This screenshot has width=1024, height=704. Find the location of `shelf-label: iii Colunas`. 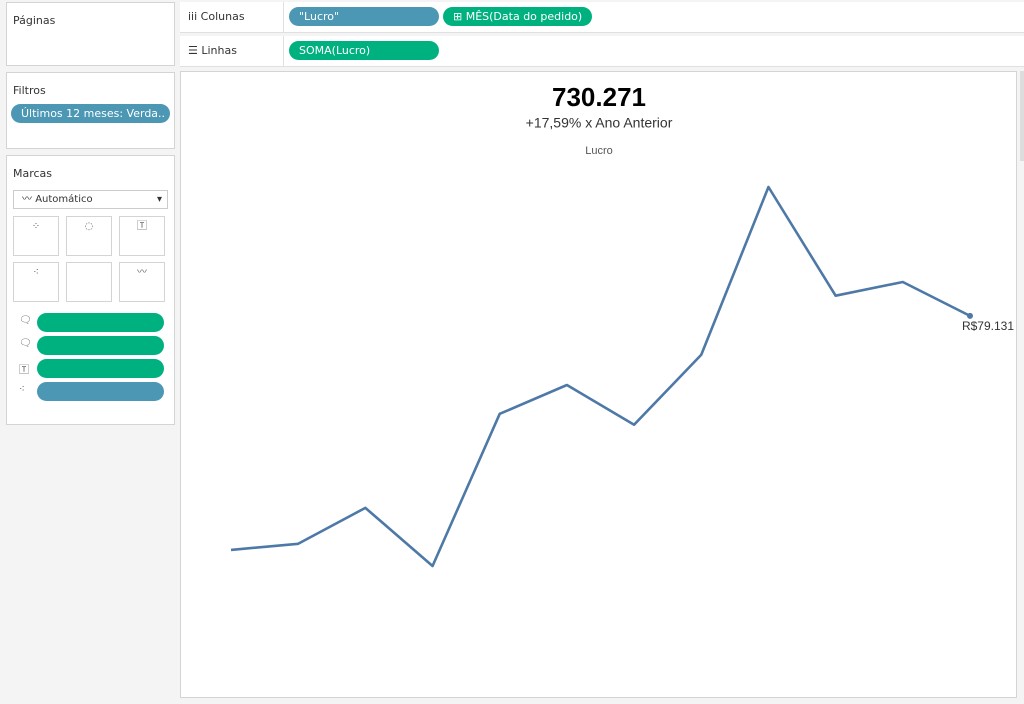

shelf-label: iii Colunas is located at coordinates (232, 17).